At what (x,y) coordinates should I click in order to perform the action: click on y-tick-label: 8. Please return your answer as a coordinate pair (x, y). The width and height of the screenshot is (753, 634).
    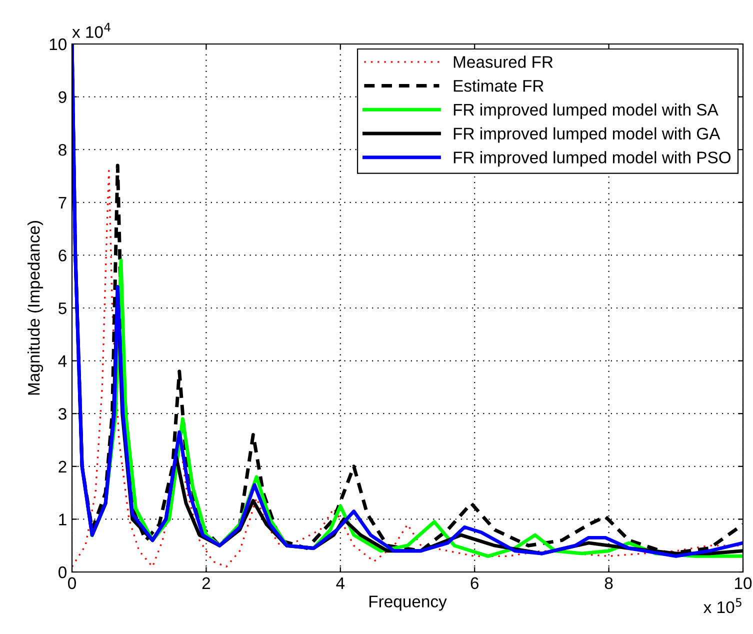
    Looking at the image, I should click on (62, 150).